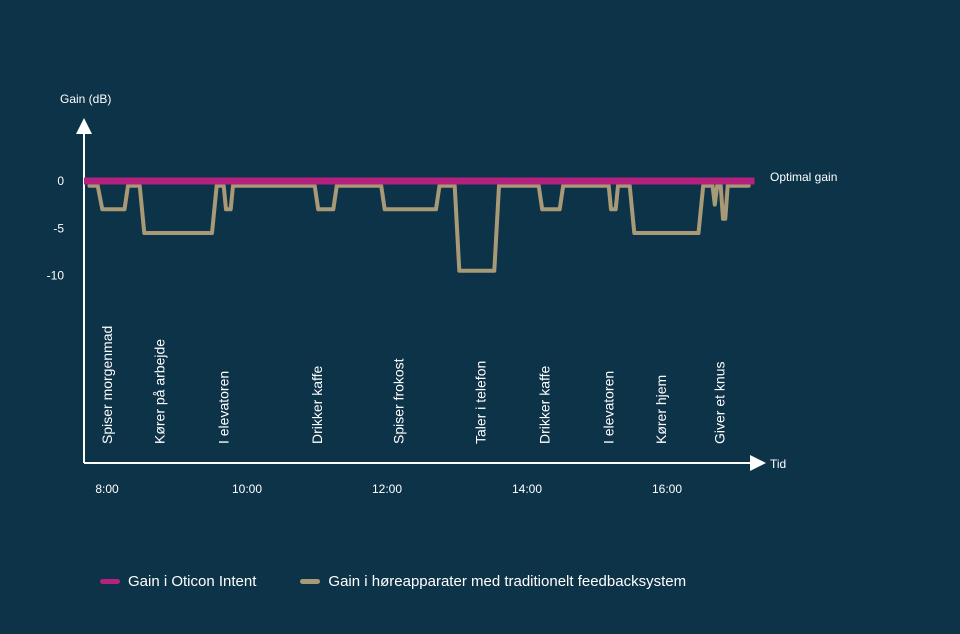 Image resolution: width=960 pixels, height=634 pixels. What do you see at coordinates (527, 489) in the screenshot?
I see `x-tick-label: 14:00` at bounding box center [527, 489].